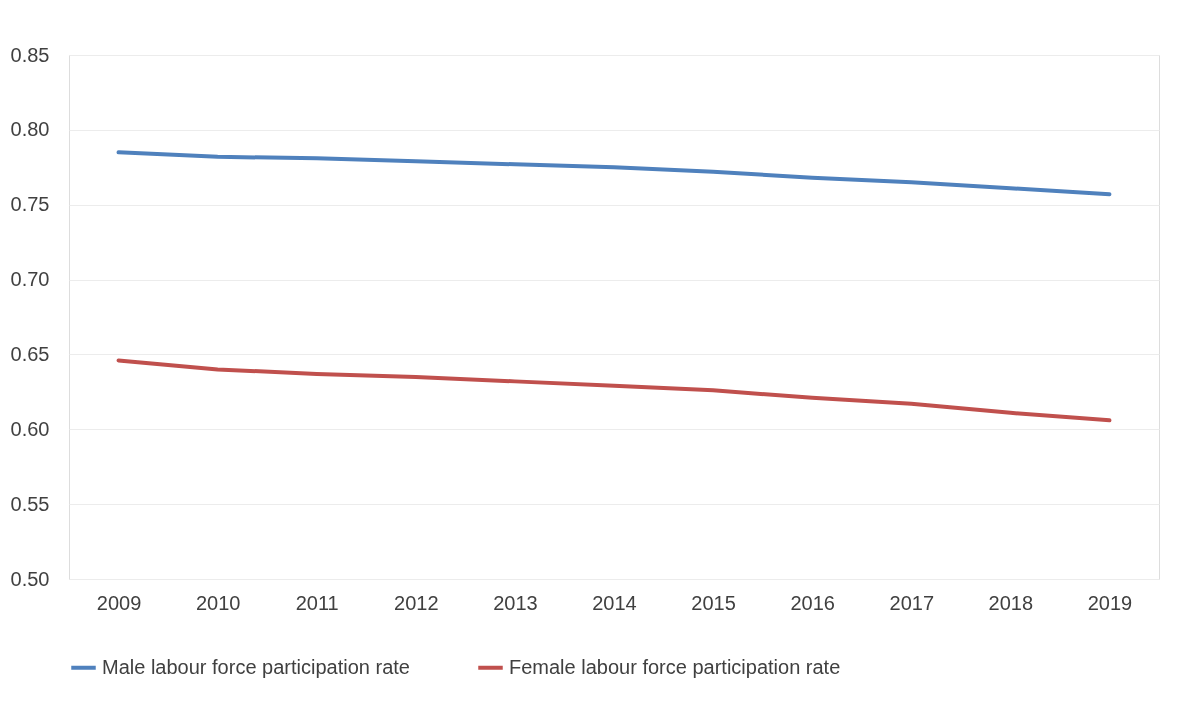 This screenshot has width=1203, height=724. I want to click on x-tick-label: 2015, so click(713, 602).